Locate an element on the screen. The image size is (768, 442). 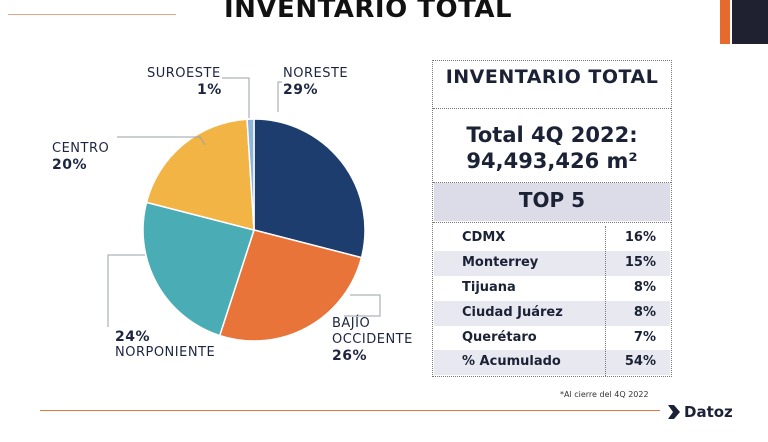
label-suroeste-name: SUROESTE is located at coordinates (184, 73).